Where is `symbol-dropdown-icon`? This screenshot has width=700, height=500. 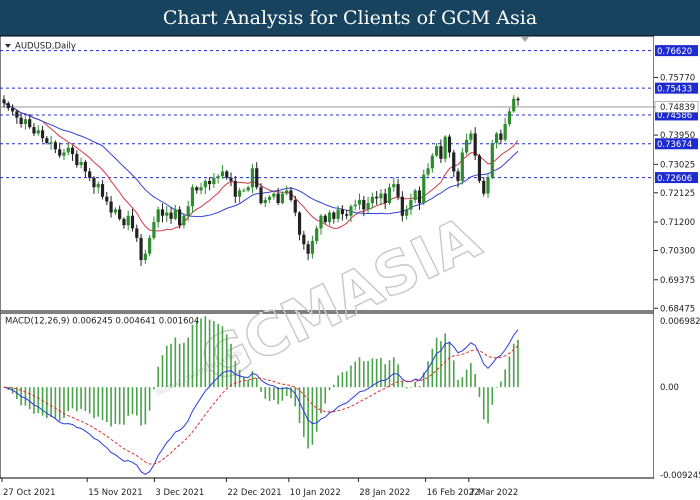 symbol-dropdown-icon is located at coordinates (8, 46).